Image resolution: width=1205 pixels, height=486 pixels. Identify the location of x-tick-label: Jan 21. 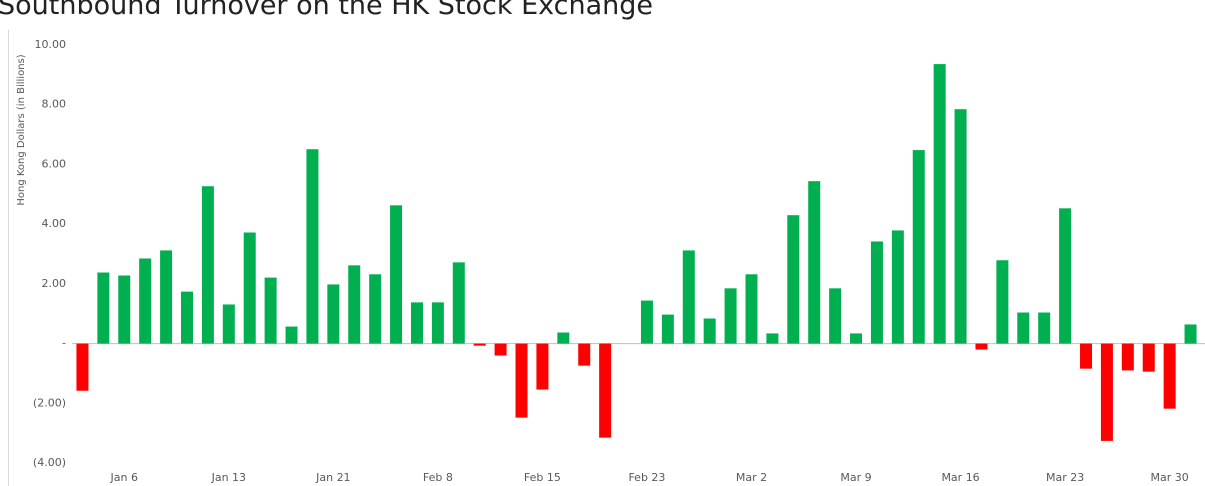
(332, 477).